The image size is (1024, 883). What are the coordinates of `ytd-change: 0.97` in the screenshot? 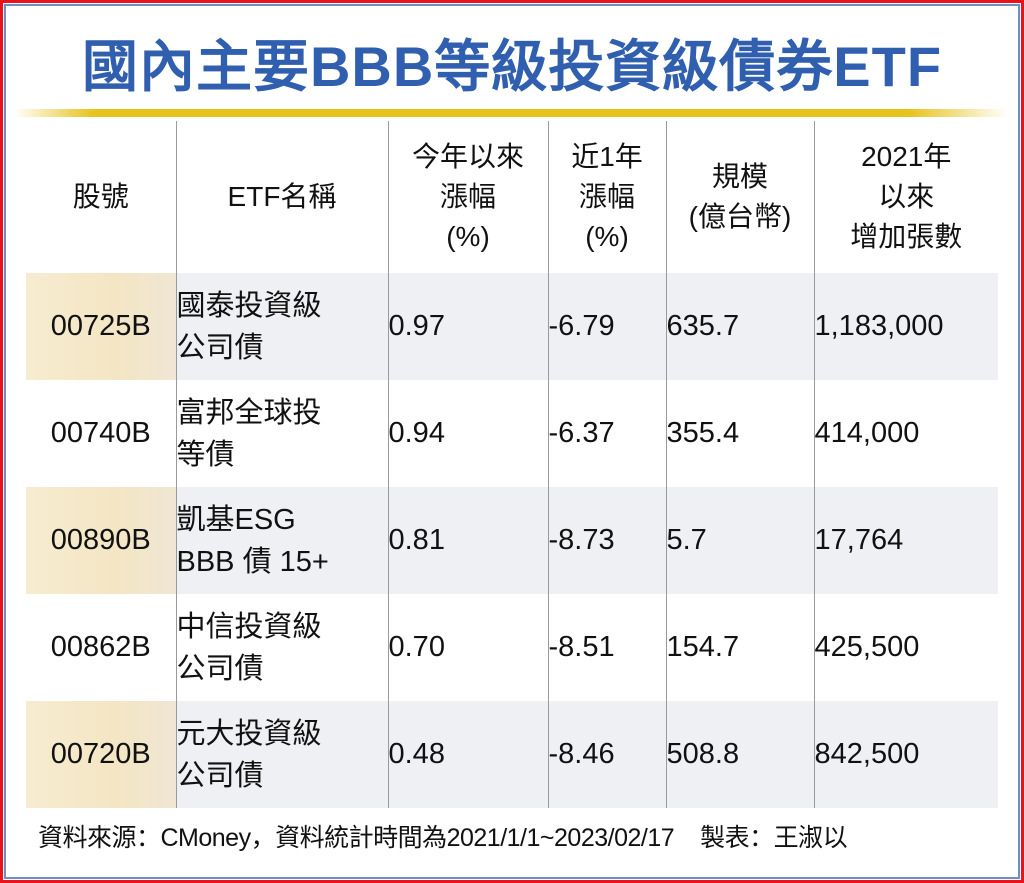 It's located at (467, 326).